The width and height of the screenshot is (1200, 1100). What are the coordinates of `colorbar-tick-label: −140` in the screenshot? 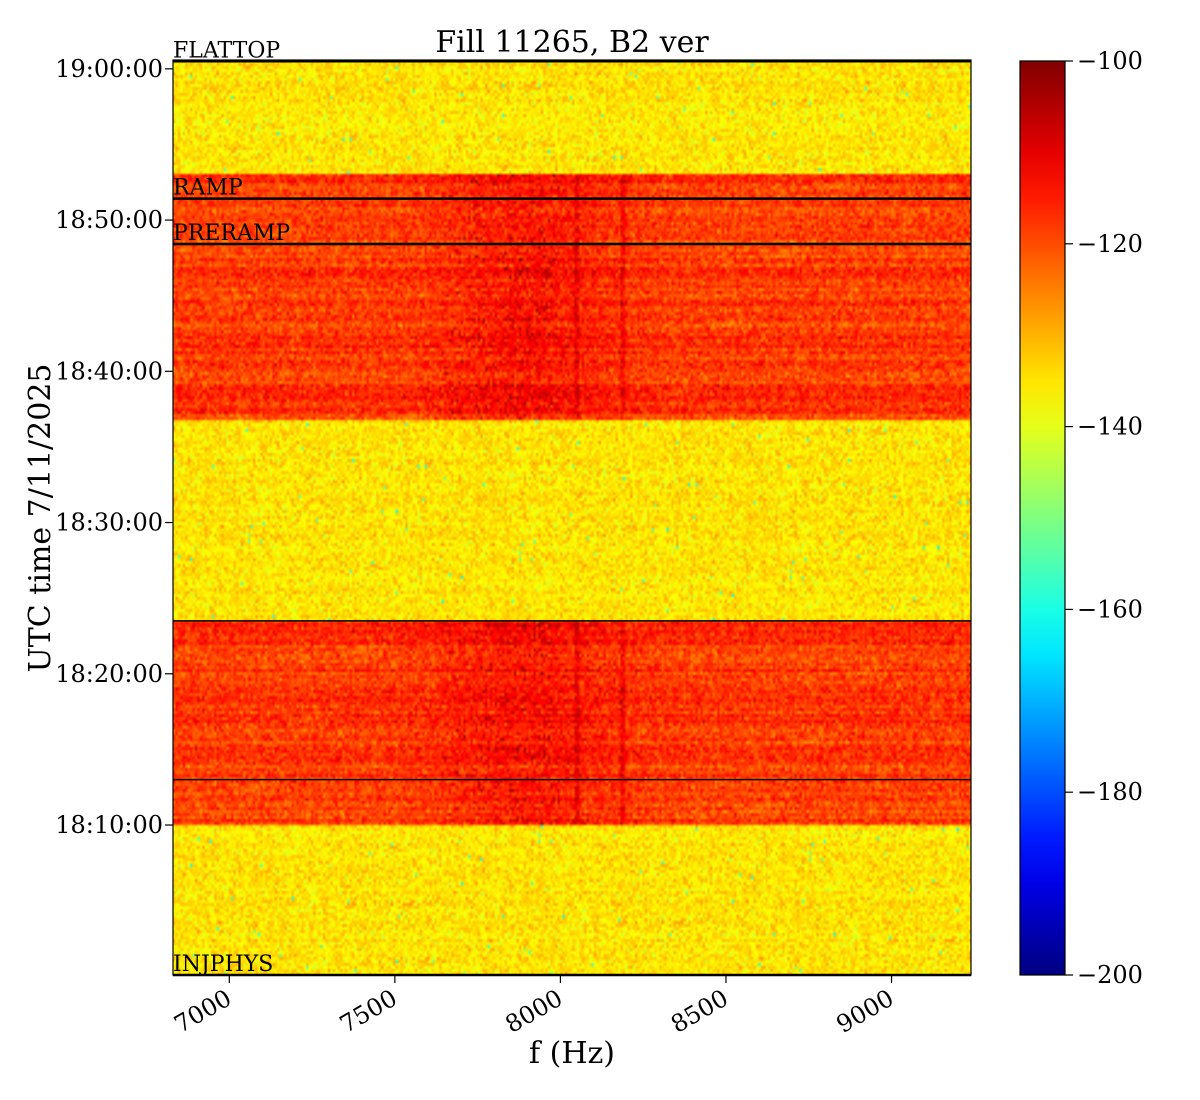 It's located at (1110, 427).